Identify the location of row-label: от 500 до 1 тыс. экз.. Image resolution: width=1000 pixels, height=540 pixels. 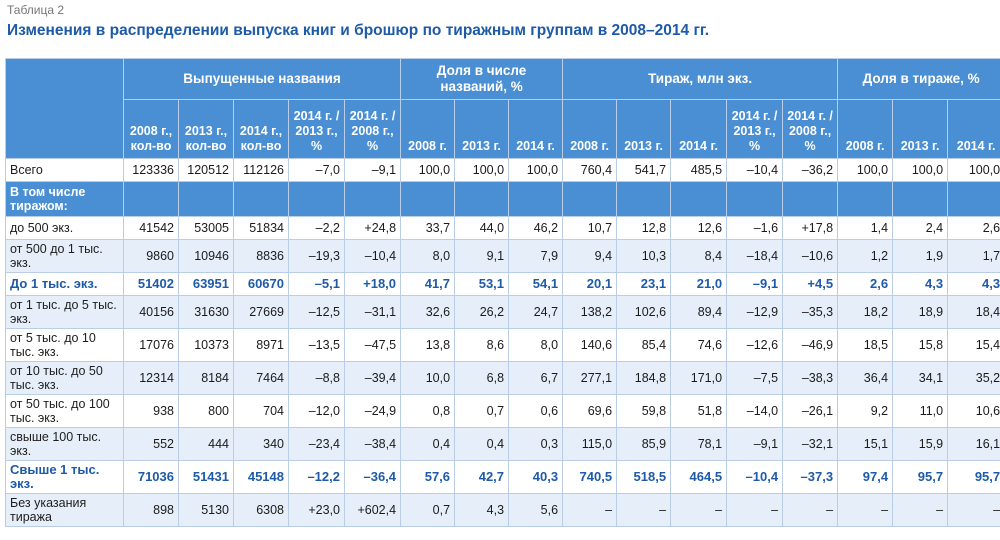
(64, 256).